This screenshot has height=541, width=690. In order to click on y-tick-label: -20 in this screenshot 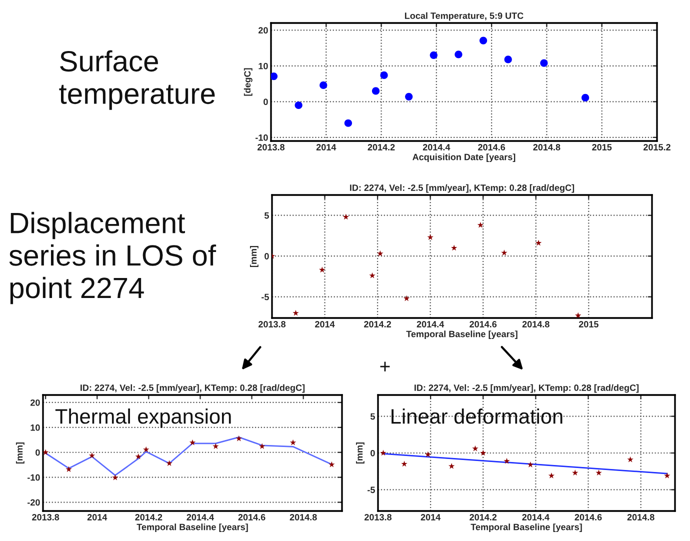, I will do `click(34, 502)`.